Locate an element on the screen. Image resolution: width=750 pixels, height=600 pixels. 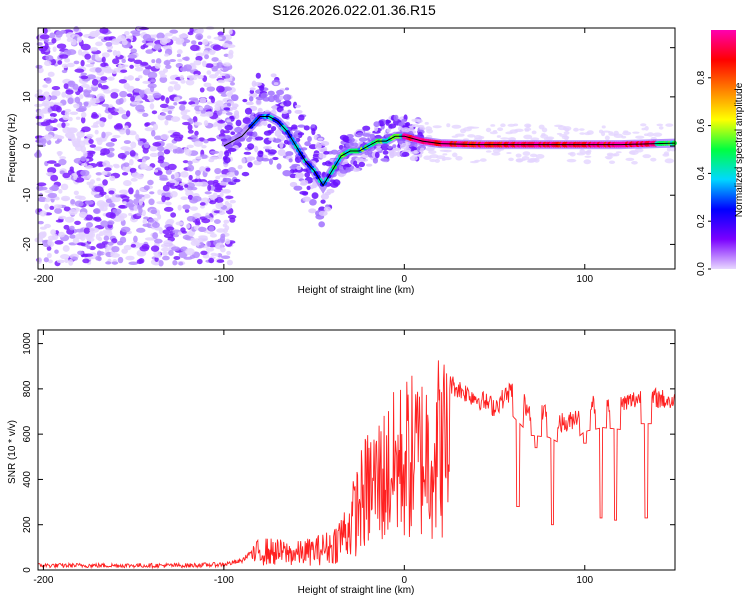
figure-title: S126.2026.022.01.36.R15 is located at coordinates (354, 10).